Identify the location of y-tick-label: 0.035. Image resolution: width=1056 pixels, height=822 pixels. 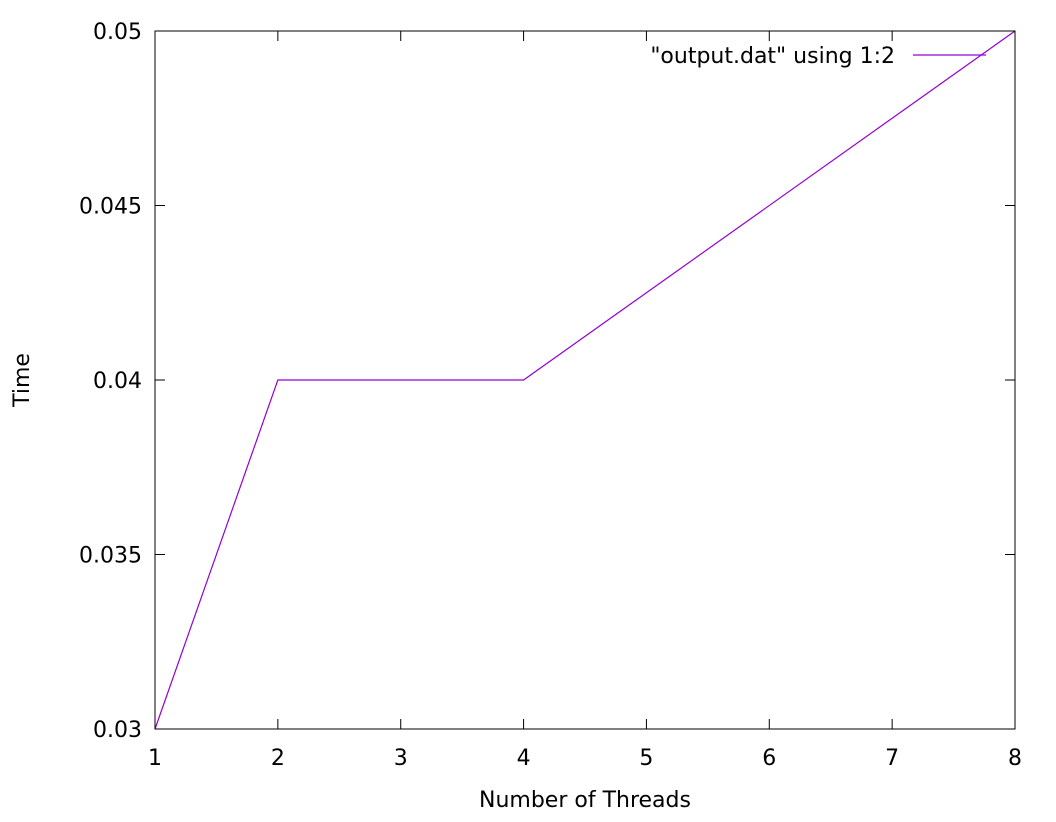
(110, 556).